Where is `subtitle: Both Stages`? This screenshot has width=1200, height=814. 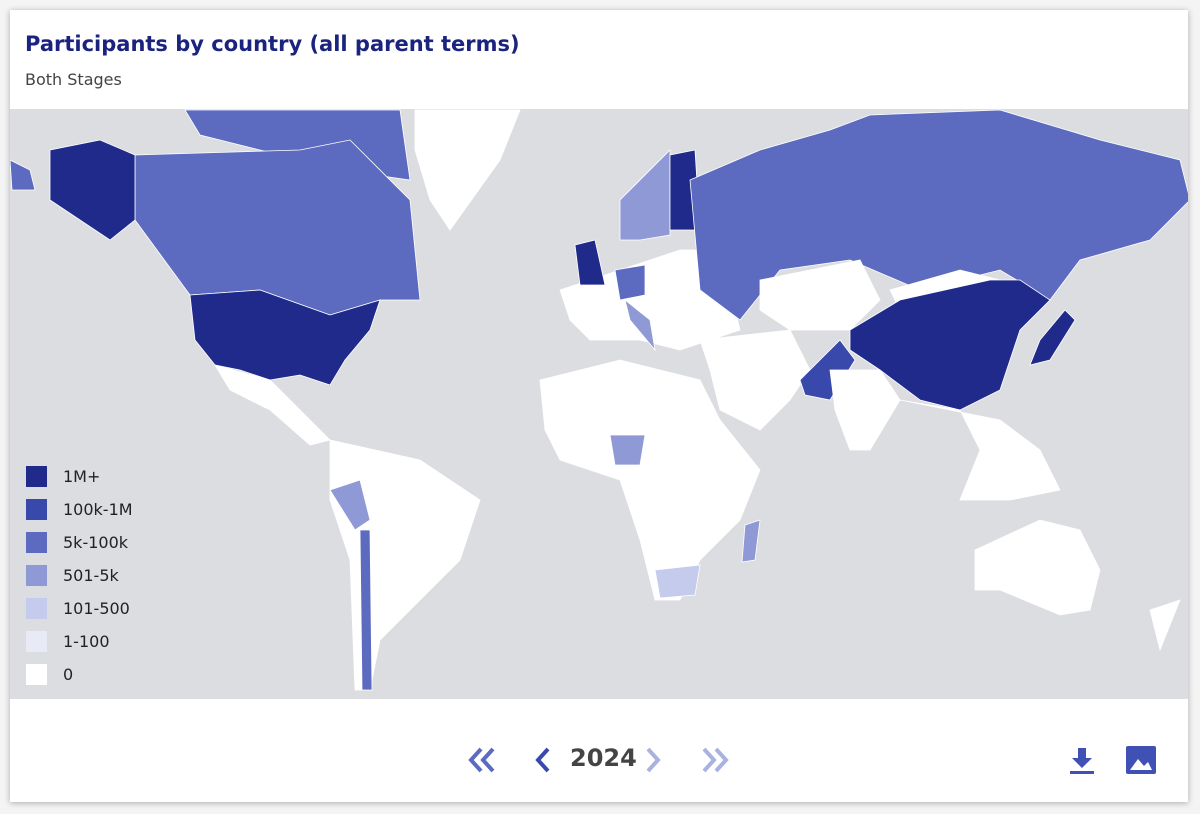 subtitle: Both Stages is located at coordinates (73, 79).